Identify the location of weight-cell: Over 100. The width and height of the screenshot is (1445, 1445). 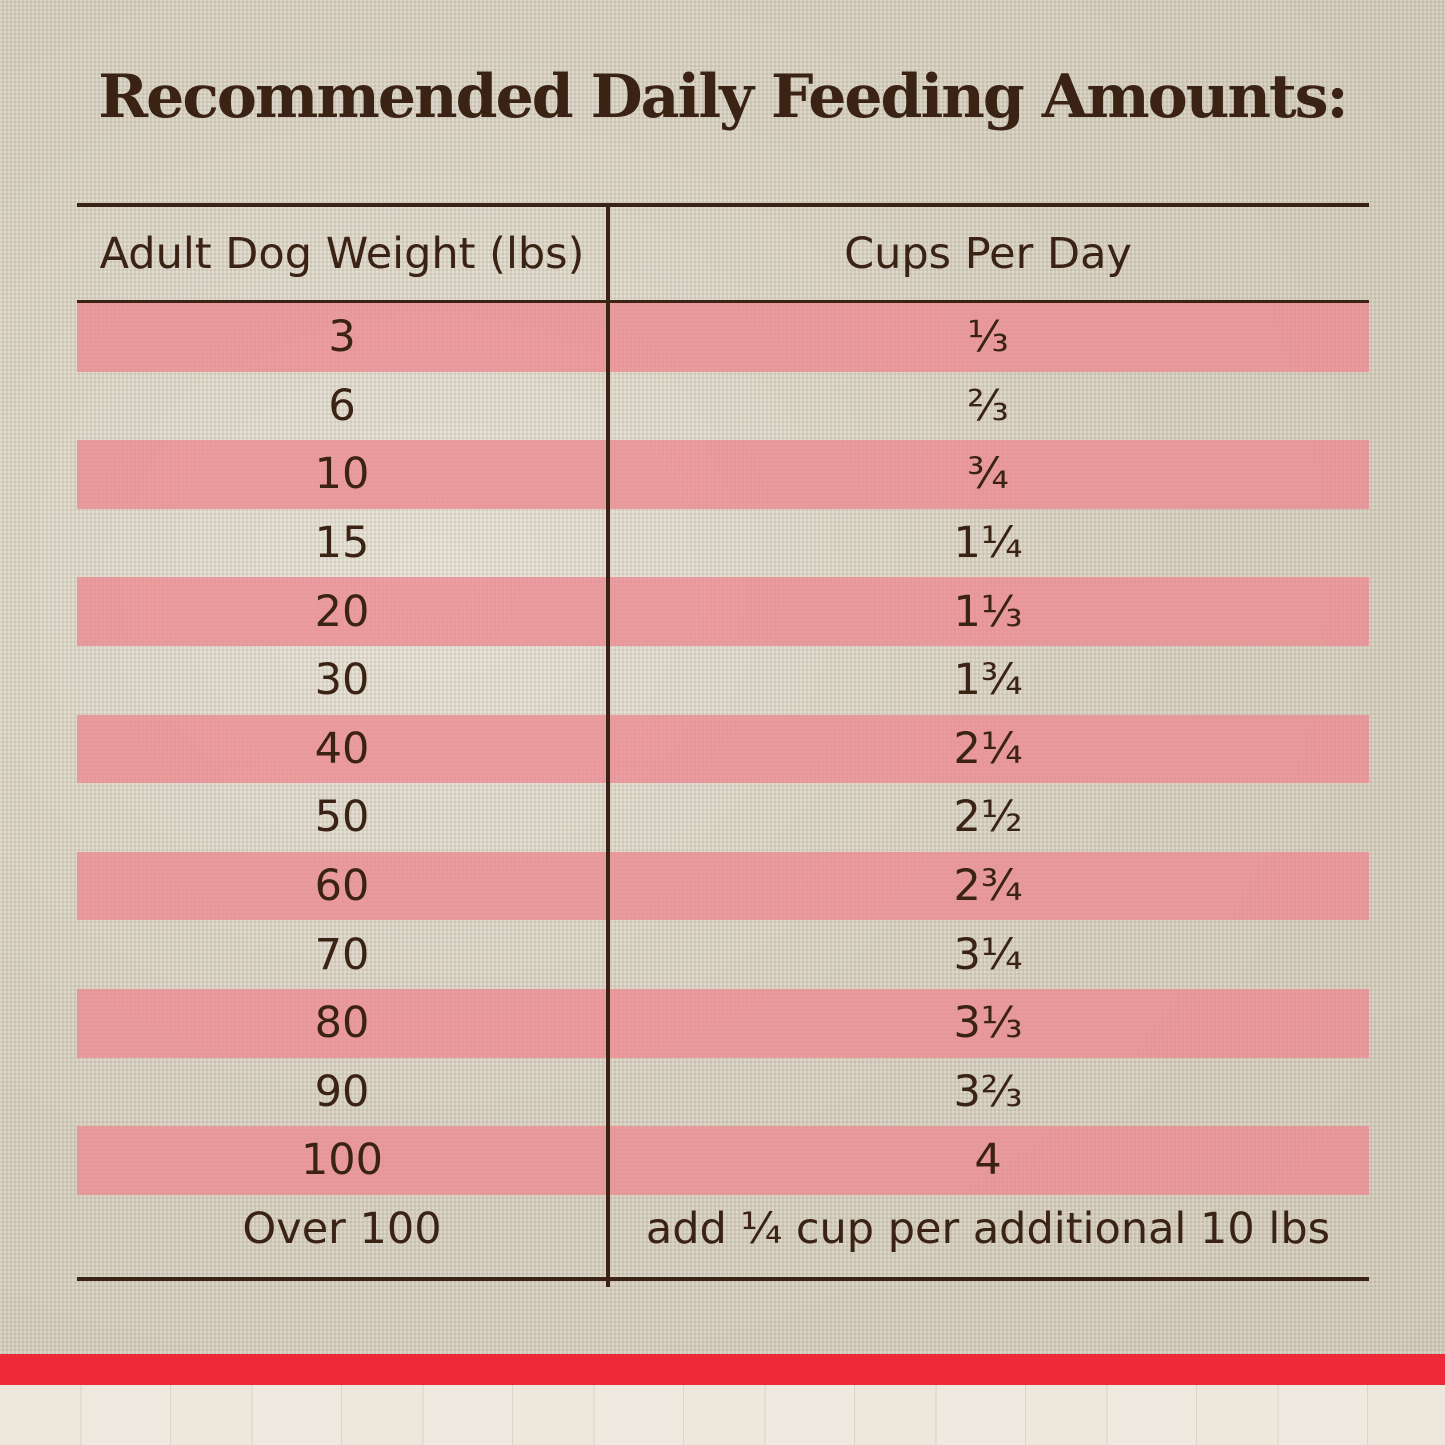
(342, 1229).